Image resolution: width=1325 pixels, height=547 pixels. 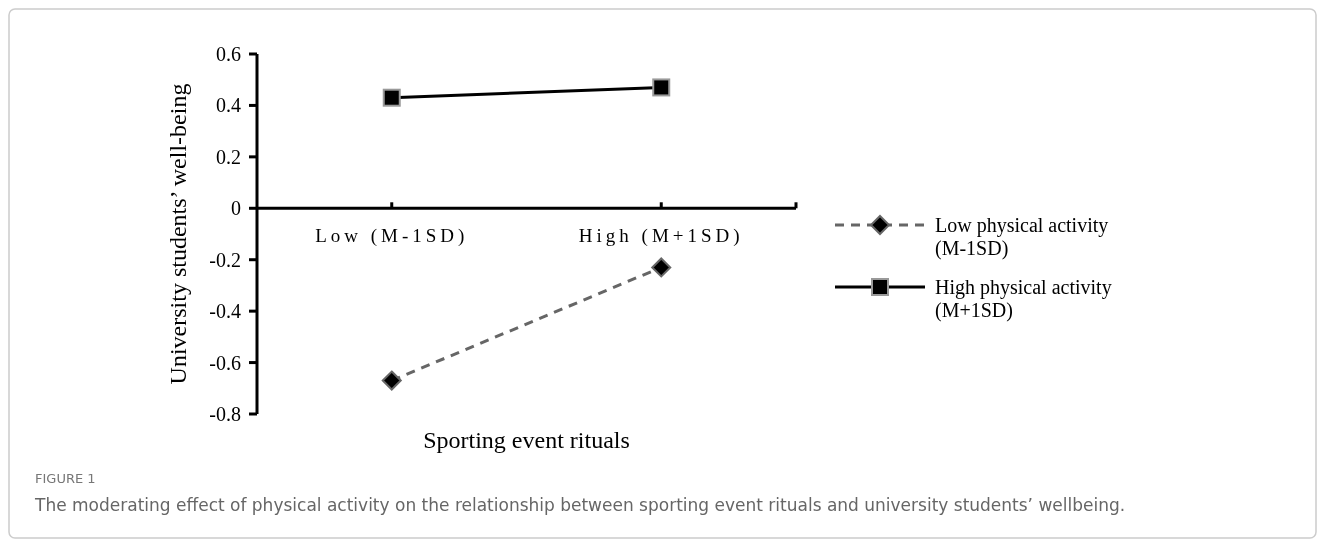 I want to click on y-tick-label: 0.6, so click(x=228, y=54).